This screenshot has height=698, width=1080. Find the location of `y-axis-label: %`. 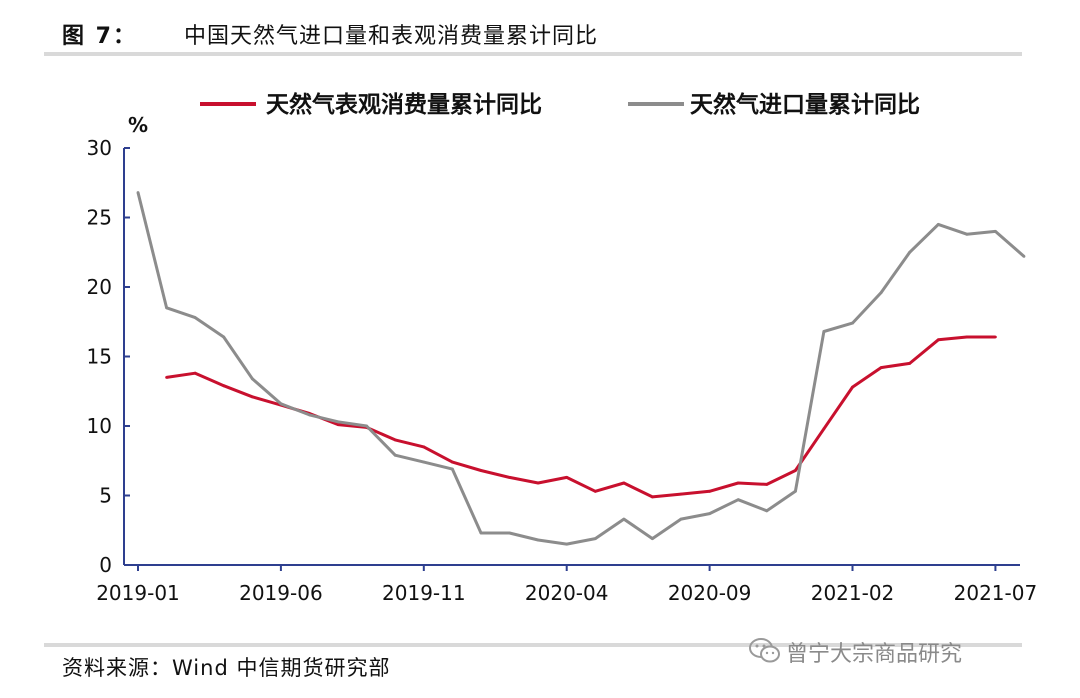

y-axis-label: % is located at coordinates (138, 125).